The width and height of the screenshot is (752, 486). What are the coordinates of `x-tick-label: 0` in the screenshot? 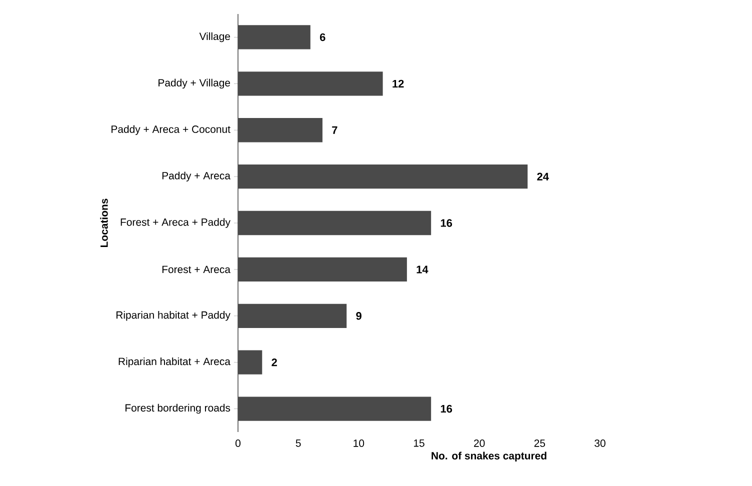 It's located at (238, 443).